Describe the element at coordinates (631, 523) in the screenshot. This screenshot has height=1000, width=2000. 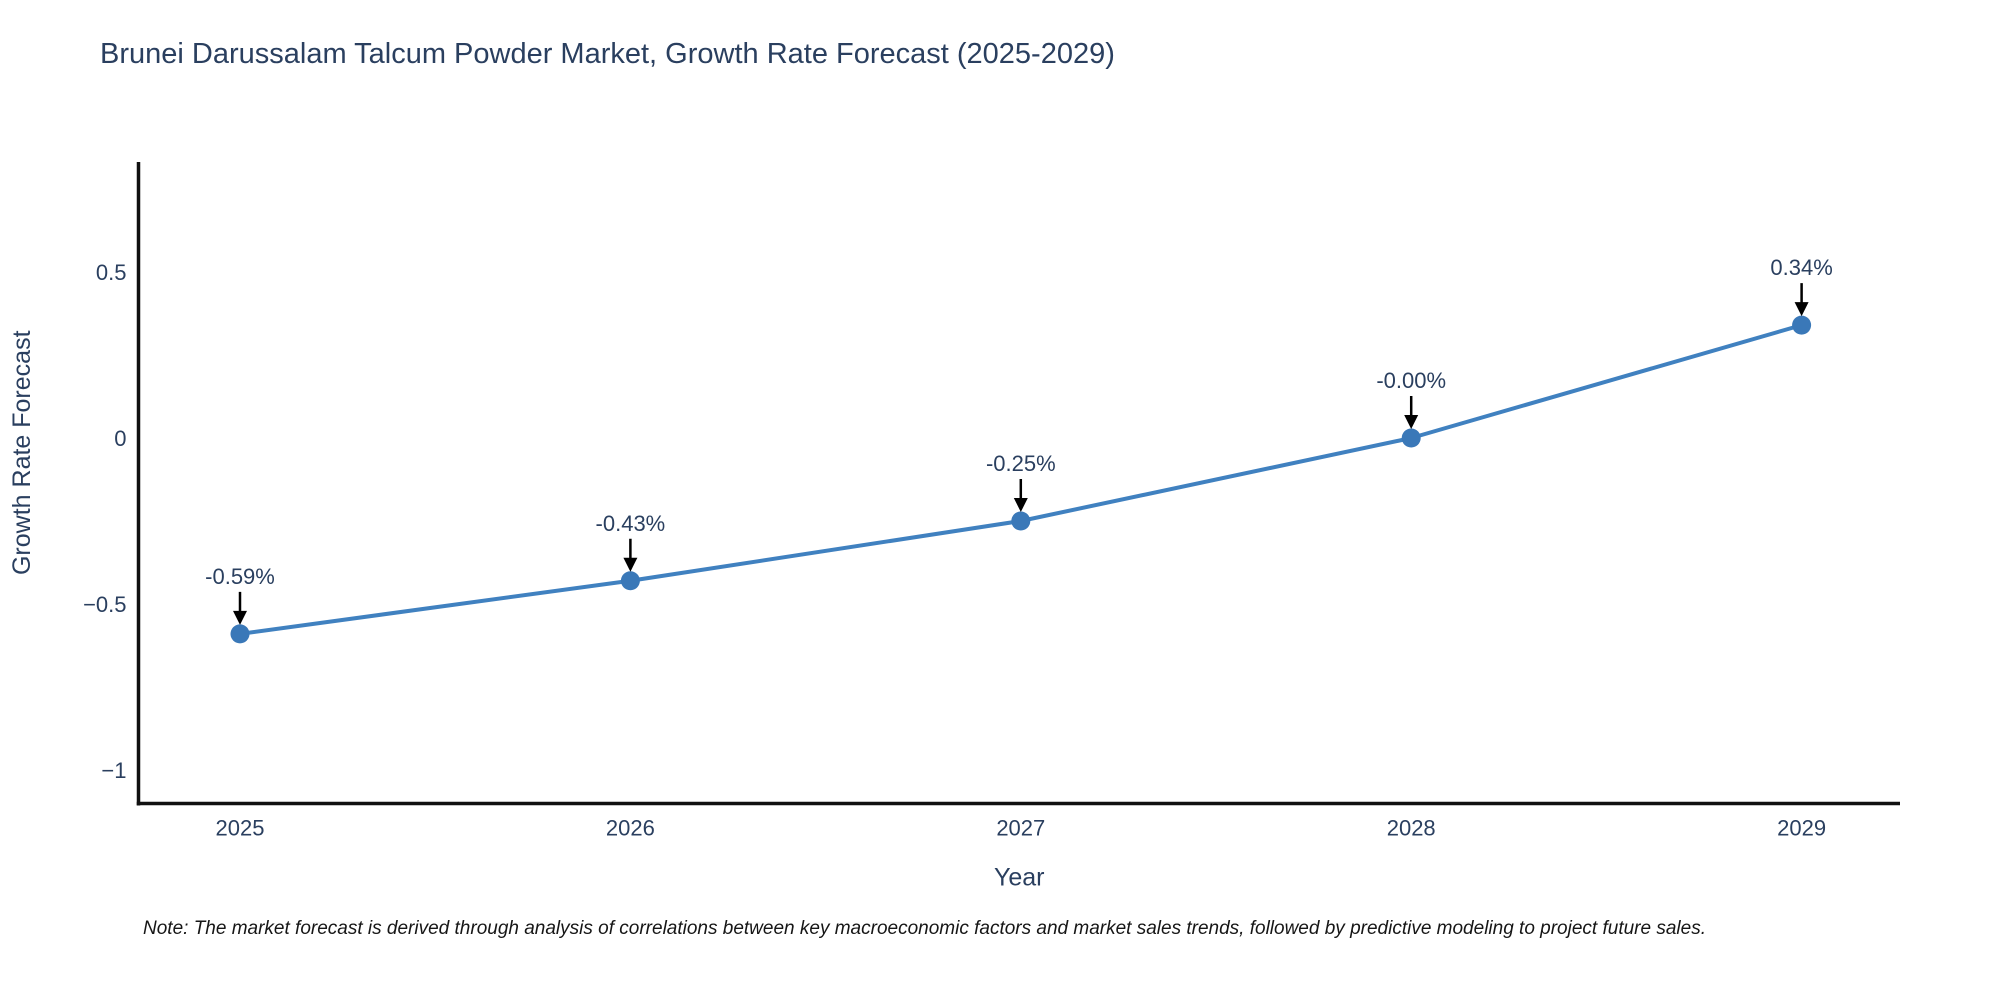
I see `point-value-label: -0.43%` at that location.